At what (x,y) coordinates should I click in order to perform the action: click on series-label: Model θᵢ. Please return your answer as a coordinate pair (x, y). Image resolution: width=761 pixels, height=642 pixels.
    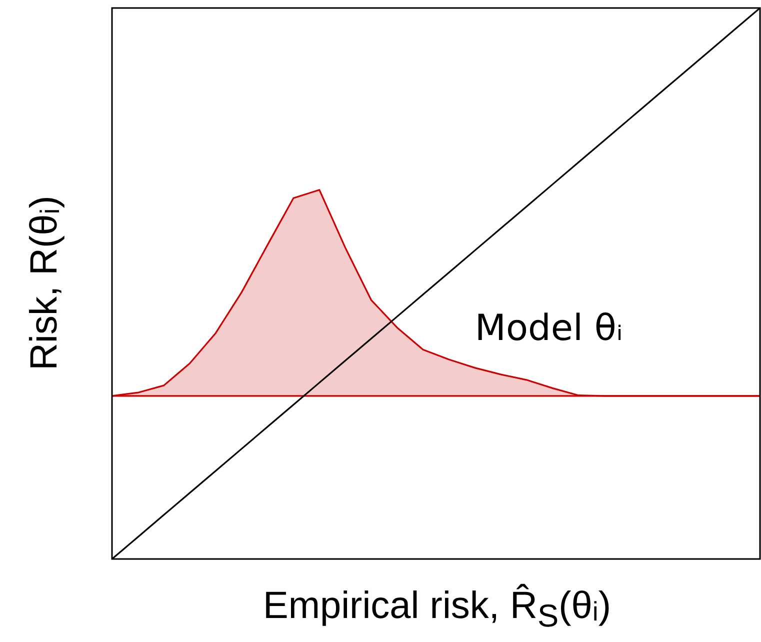
    Looking at the image, I should click on (548, 328).